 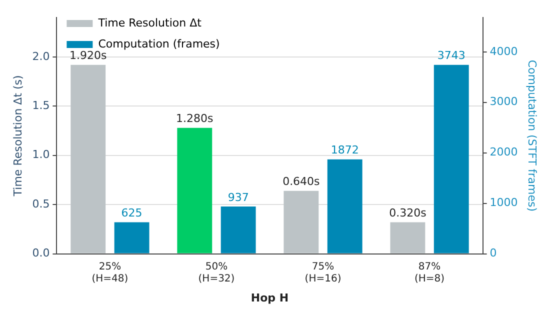 What do you see at coordinates (301, 181) in the screenshot?
I see `data-label: 0.640s` at bounding box center [301, 181].